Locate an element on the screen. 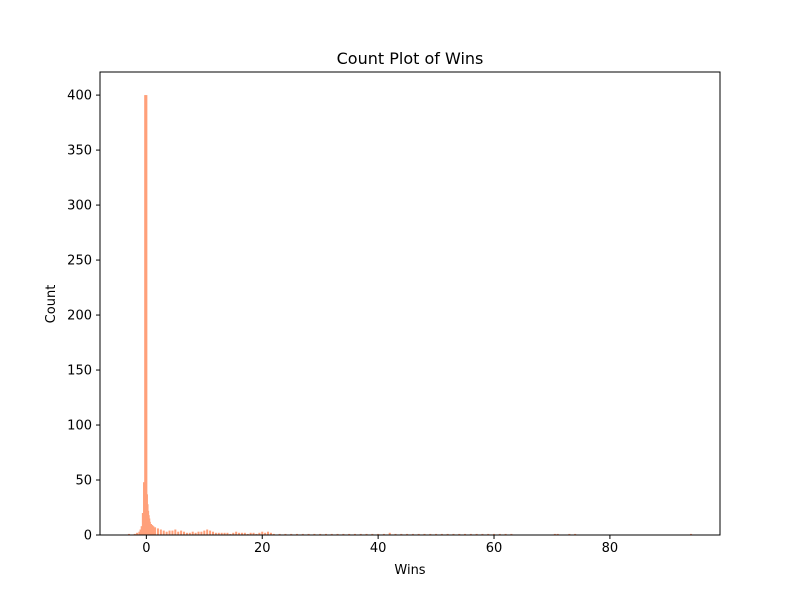  y-tick-label: 200 is located at coordinates (79, 316).